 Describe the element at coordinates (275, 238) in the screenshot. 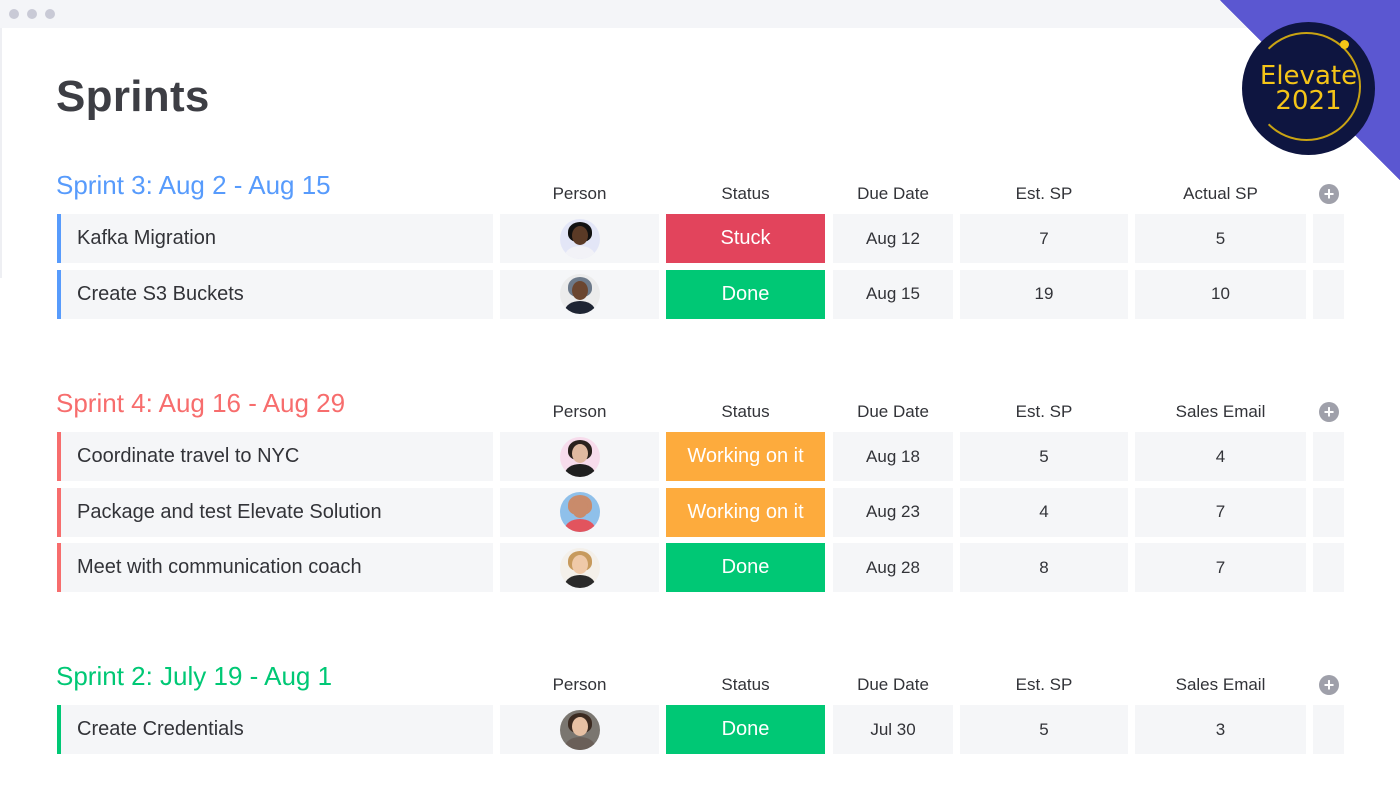

I see `task-name-cell: Kafka Migration` at that location.